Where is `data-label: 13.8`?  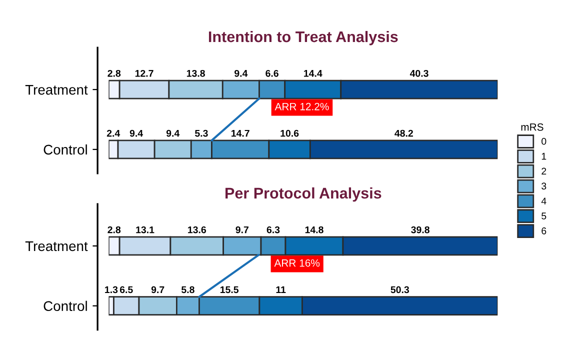
data-label: 13.8 is located at coordinates (195, 73).